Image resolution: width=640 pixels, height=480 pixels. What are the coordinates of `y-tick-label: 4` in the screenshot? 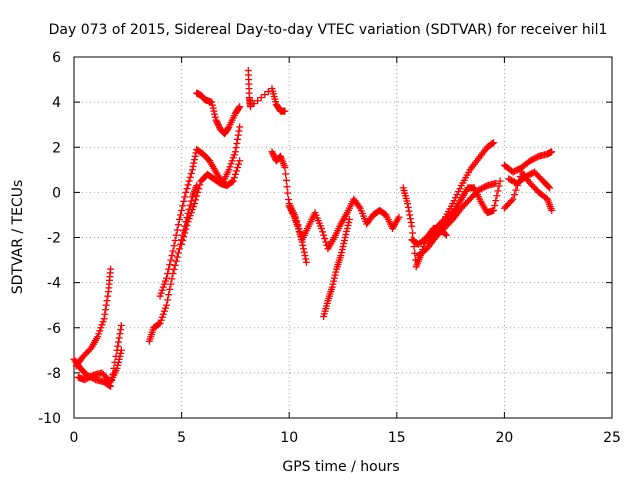 It's located at (56, 103).